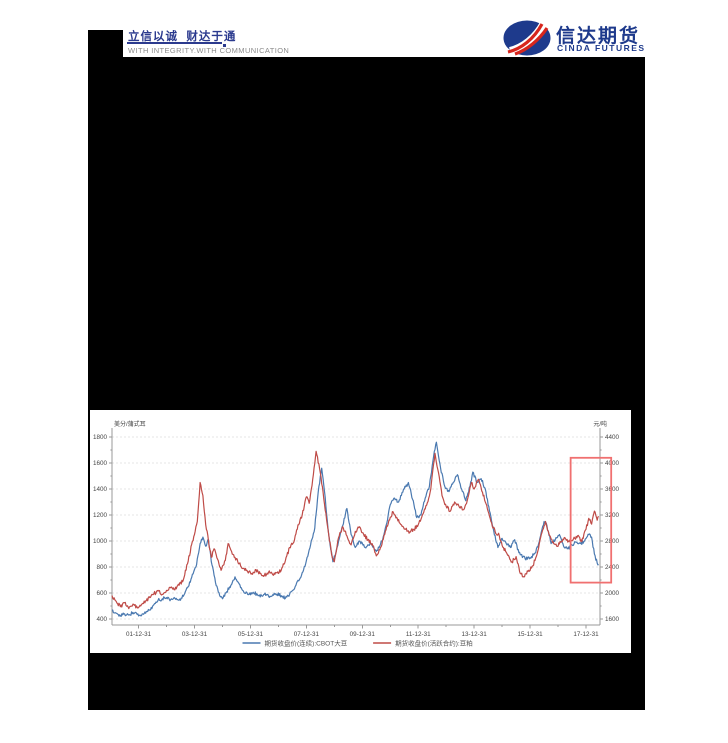 The image size is (728, 743). I want to click on right-tick-label: 2800, so click(612, 541).